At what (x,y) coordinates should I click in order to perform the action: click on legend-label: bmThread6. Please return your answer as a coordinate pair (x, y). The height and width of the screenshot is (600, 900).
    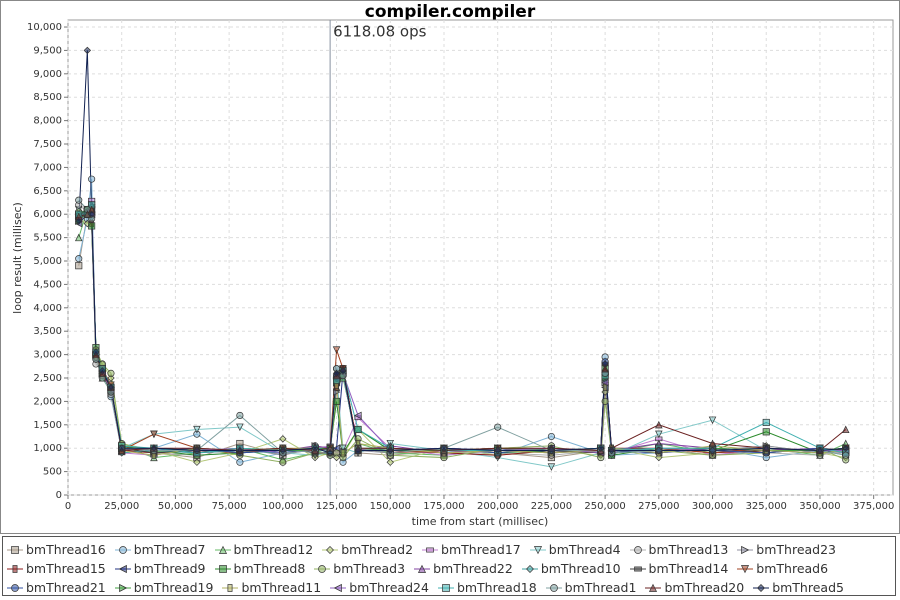
    Looking at the image, I should click on (792, 568).